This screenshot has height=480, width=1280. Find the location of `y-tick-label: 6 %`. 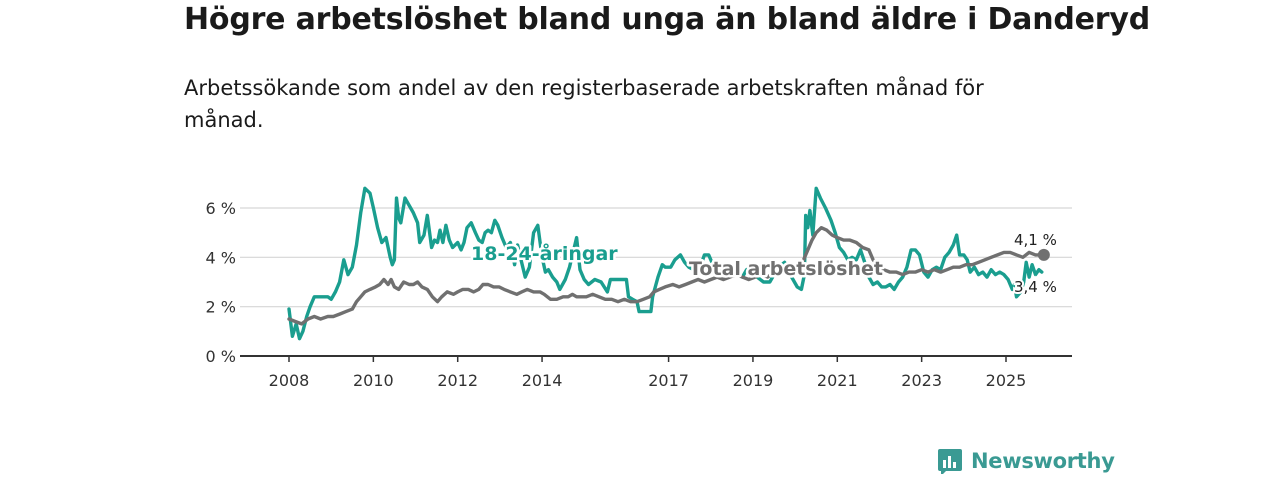

y-tick-label: 6 % is located at coordinates (221, 208).